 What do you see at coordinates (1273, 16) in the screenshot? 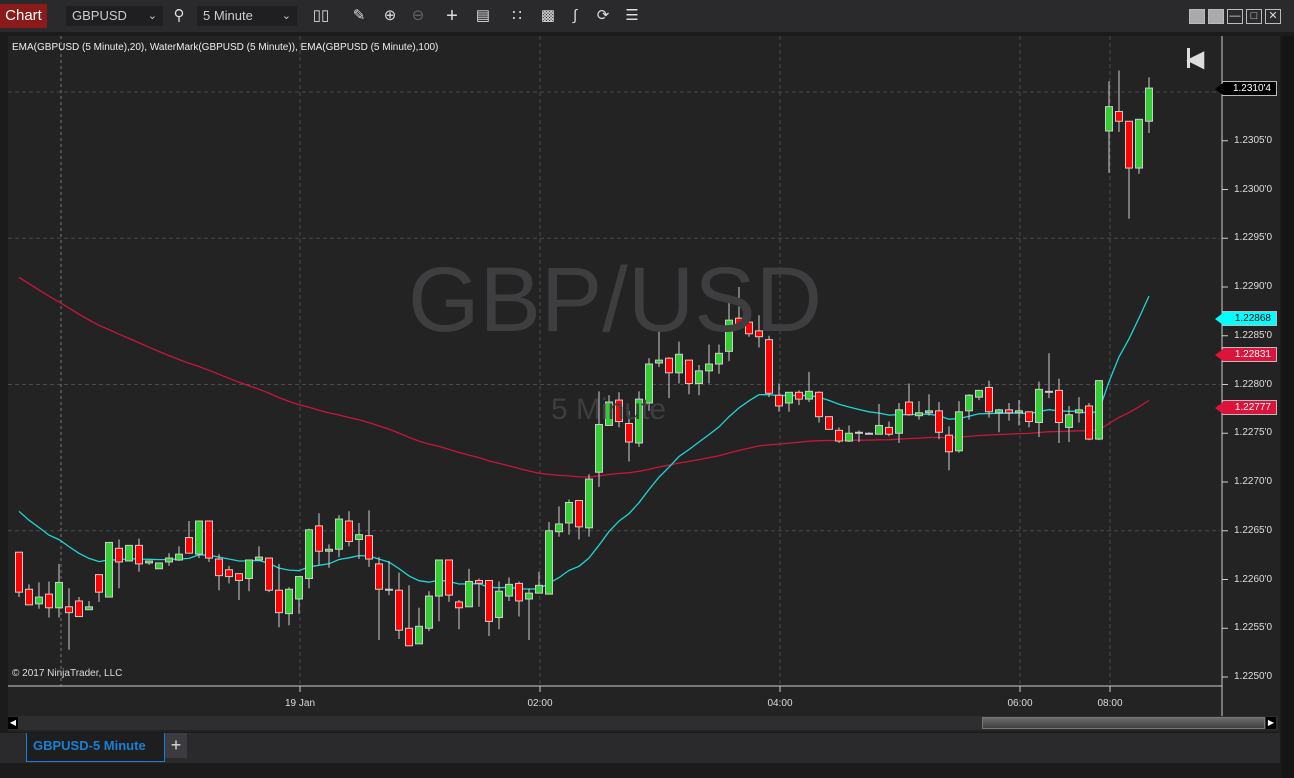
I see `close-icon: ✕` at bounding box center [1273, 16].